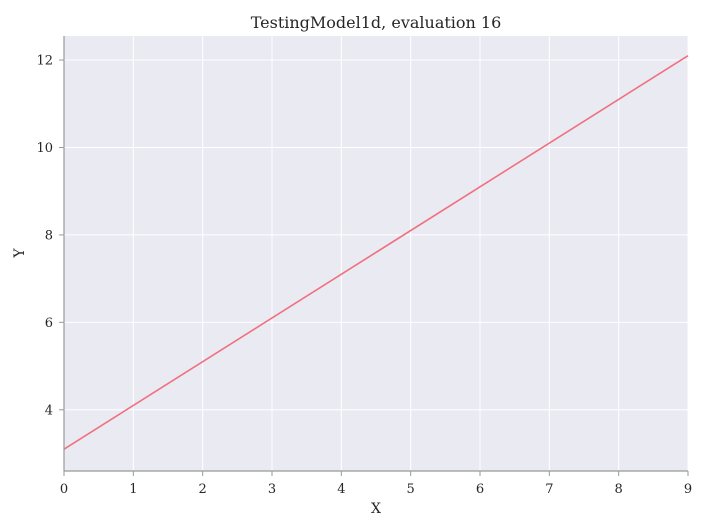  What do you see at coordinates (133, 489) in the screenshot?
I see `x-tick-label-1: 1` at bounding box center [133, 489].